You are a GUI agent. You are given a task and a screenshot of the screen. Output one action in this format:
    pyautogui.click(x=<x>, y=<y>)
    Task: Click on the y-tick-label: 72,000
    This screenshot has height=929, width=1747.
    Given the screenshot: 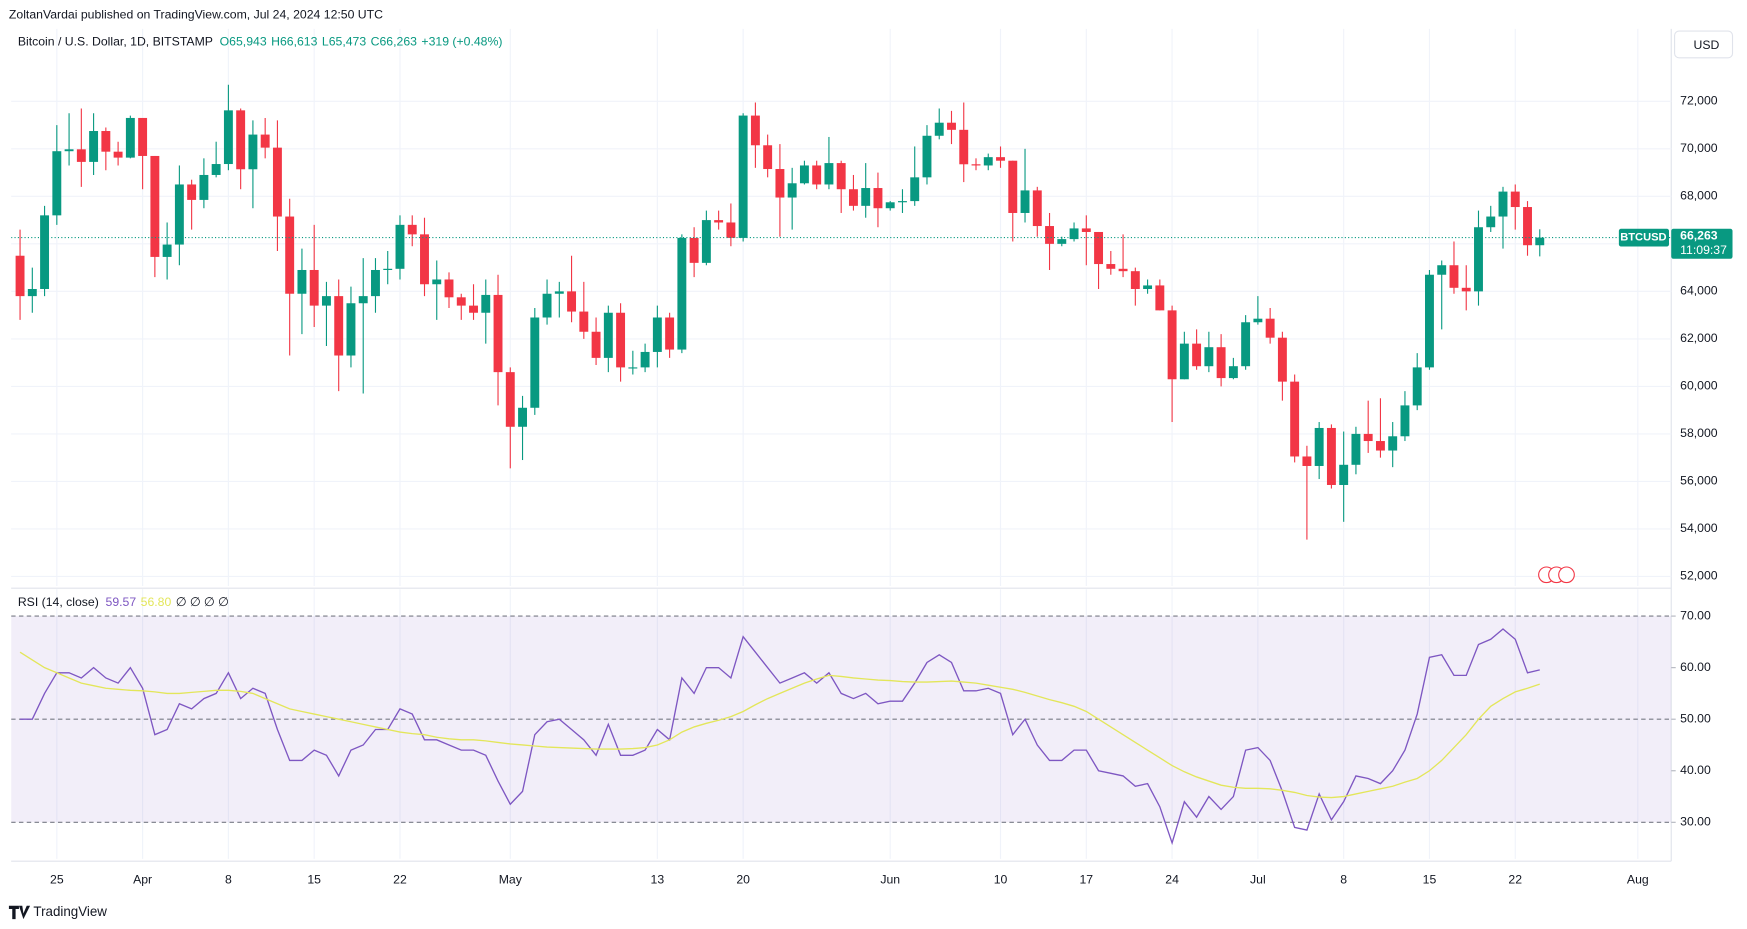 What is the action you would take?
    pyautogui.click(x=1699, y=101)
    